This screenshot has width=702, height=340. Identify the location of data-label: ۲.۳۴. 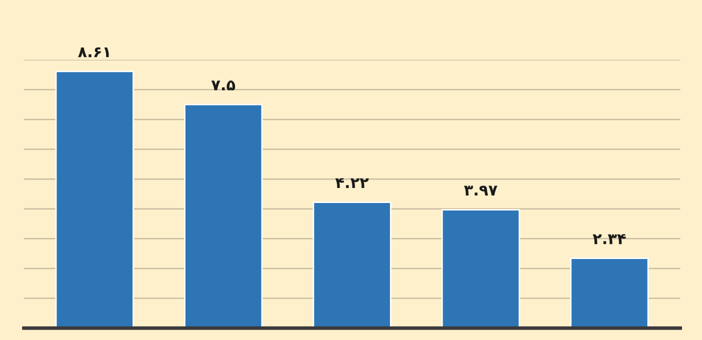
(609, 239).